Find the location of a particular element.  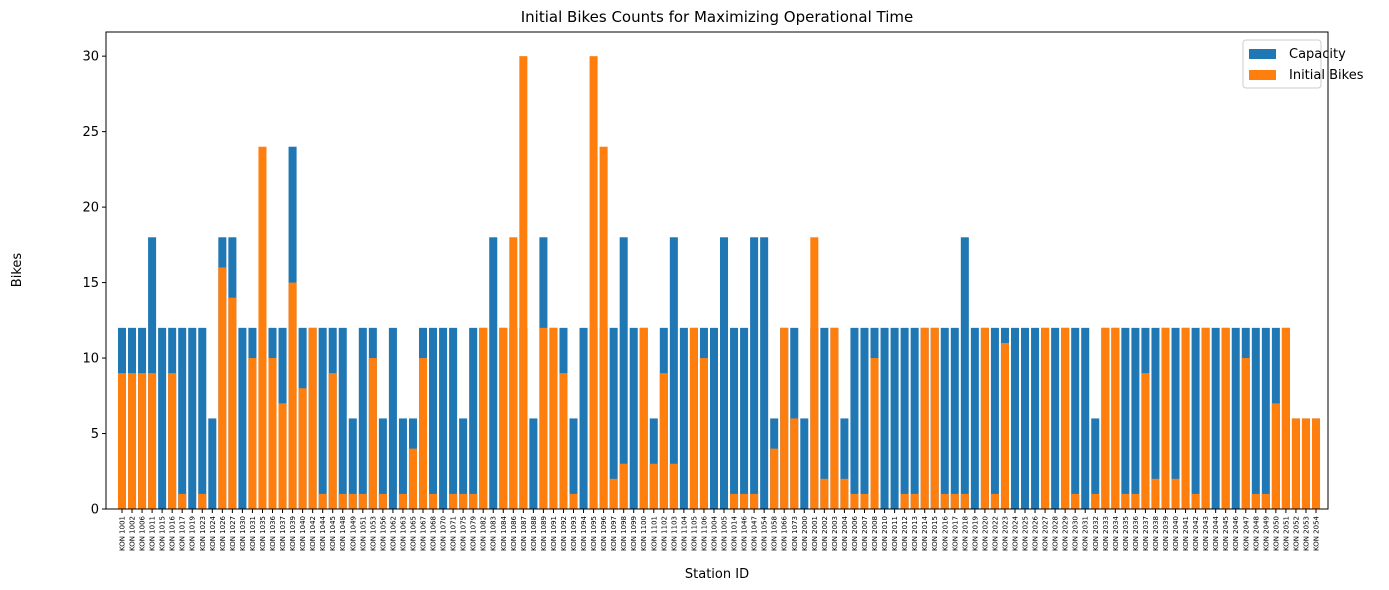

x-tick-label: KON 2048 is located at coordinates (1256, 533).